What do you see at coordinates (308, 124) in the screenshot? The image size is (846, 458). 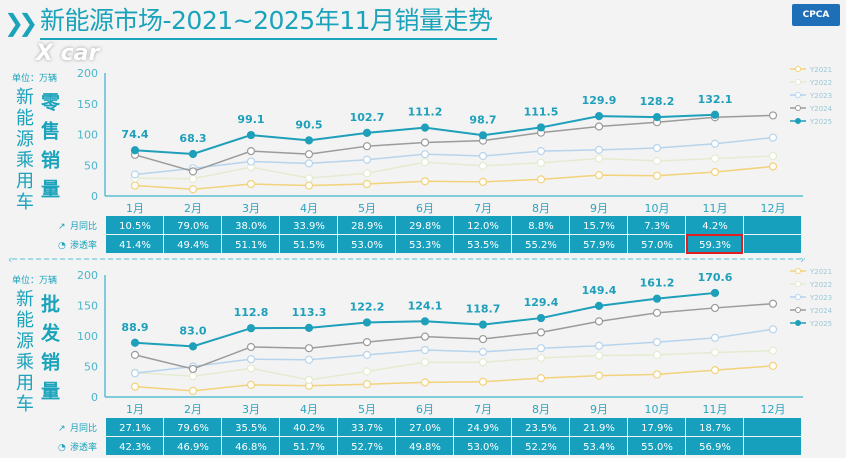 I see `data-label: 90.5` at bounding box center [308, 124].